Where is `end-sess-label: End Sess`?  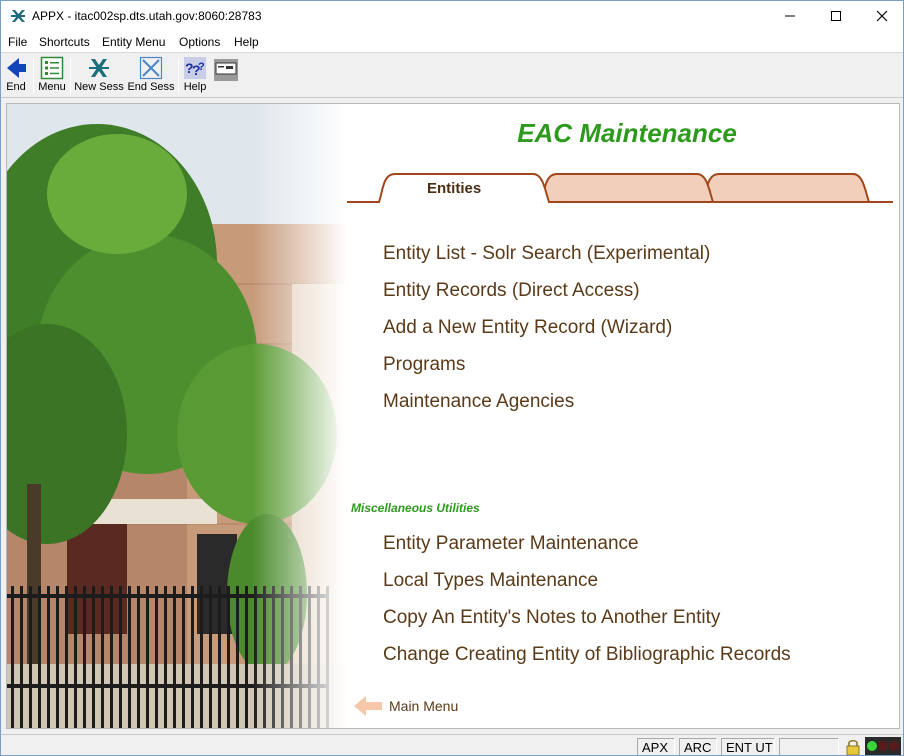
end-sess-label: End Sess is located at coordinates (151, 87).